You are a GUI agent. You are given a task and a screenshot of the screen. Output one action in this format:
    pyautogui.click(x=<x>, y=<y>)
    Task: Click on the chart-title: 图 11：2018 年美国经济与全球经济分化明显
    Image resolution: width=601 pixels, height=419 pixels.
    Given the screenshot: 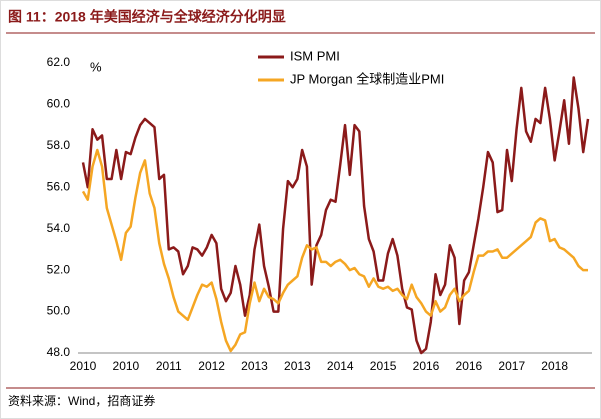 What is the action you would take?
    pyautogui.click(x=147, y=17)
    